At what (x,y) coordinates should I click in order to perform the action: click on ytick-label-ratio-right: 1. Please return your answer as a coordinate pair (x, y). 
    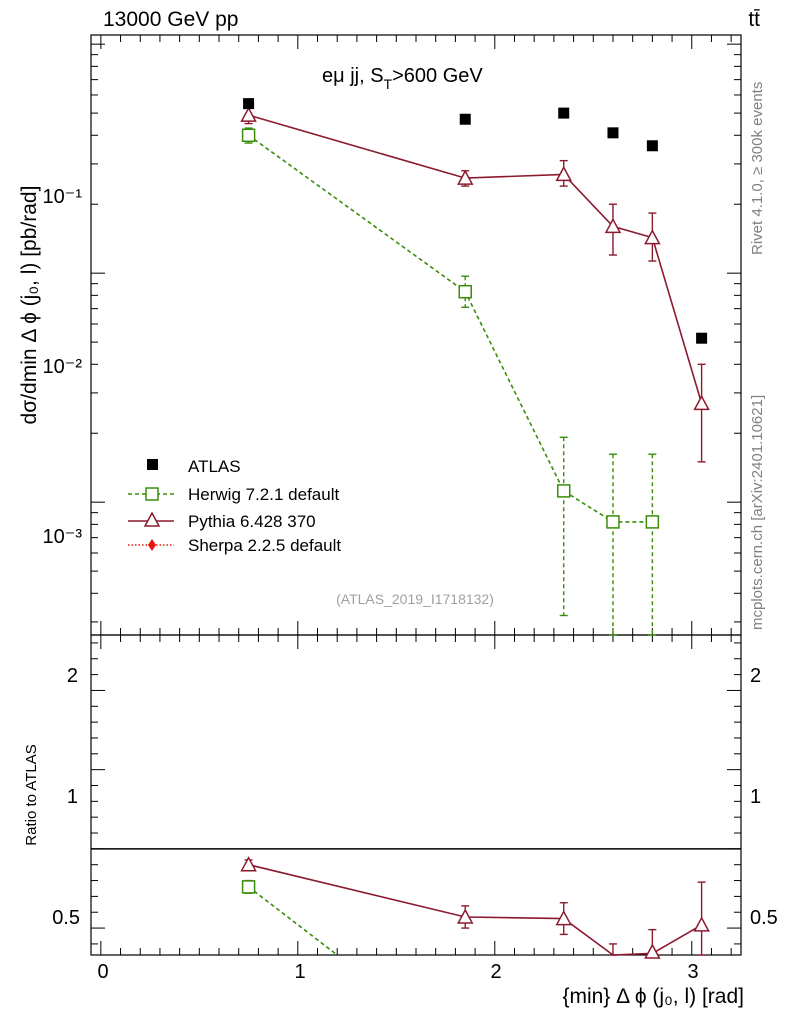
    Looking at the image, I should click on (755, 797).